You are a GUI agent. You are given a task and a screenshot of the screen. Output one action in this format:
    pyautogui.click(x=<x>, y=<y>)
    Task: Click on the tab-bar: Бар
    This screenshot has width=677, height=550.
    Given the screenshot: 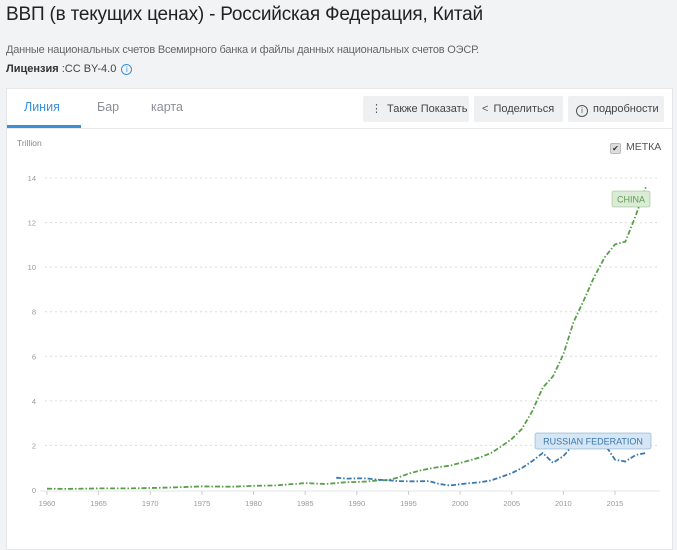 What is the action you would take?
    pyautogui.click(x=108, y=107)
    